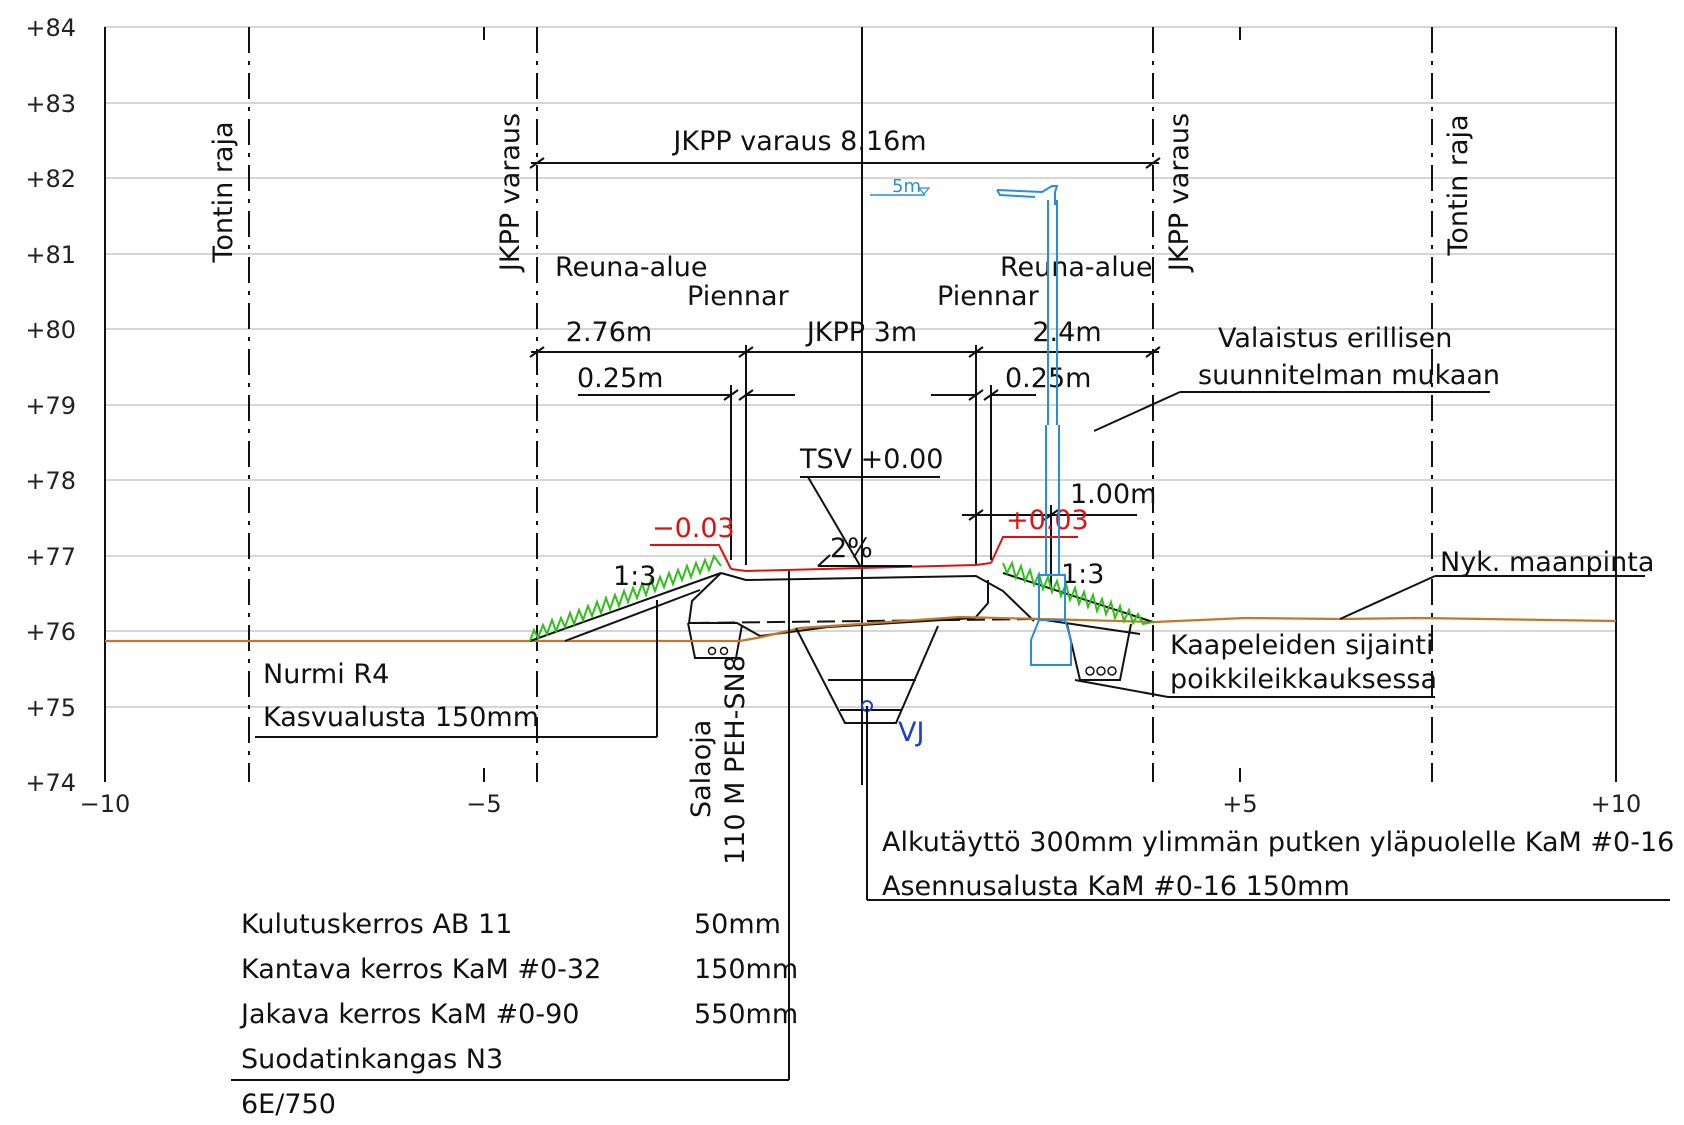  I want to click on layer-thickness: 550mm, so click(746, 1014).